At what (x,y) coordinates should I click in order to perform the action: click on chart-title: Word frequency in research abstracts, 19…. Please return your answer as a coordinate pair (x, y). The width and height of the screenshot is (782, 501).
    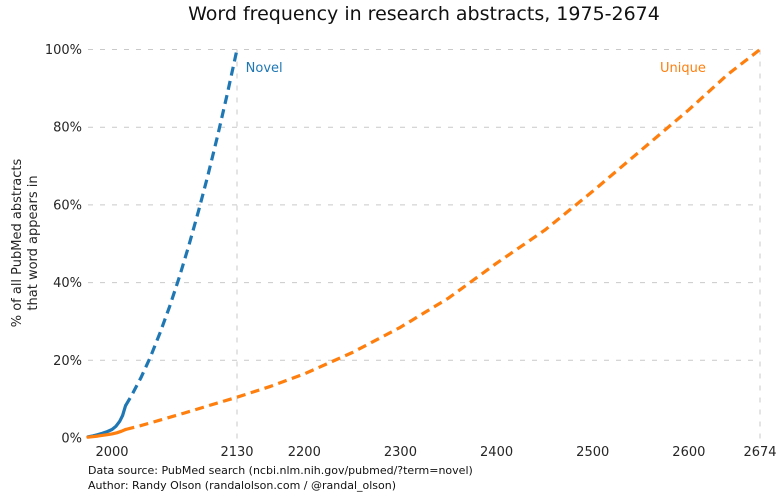
    Looking at the image, I should click on (424, 14).